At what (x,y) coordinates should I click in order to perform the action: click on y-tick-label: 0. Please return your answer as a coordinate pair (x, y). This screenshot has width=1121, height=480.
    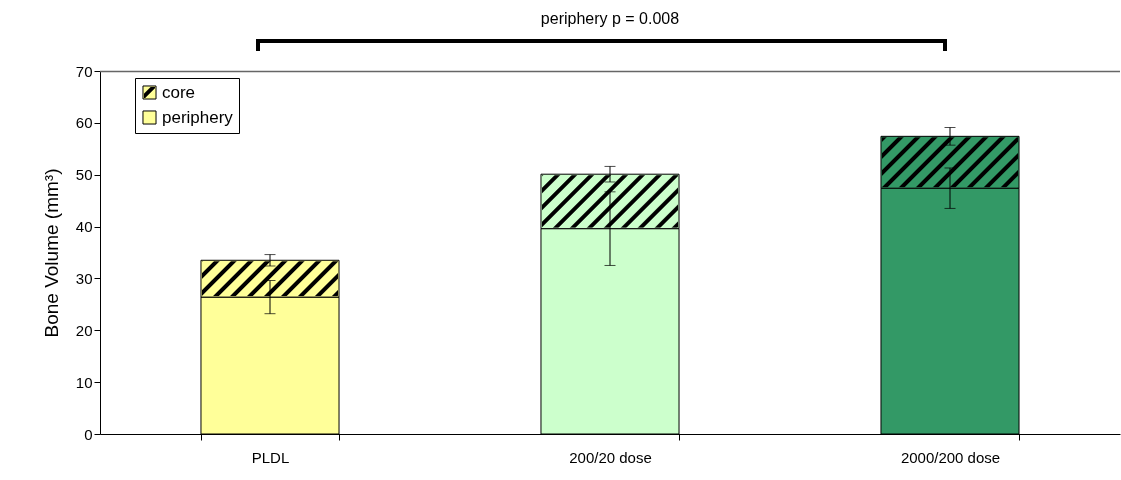
    Looking at the image, I should click on (88, 434).